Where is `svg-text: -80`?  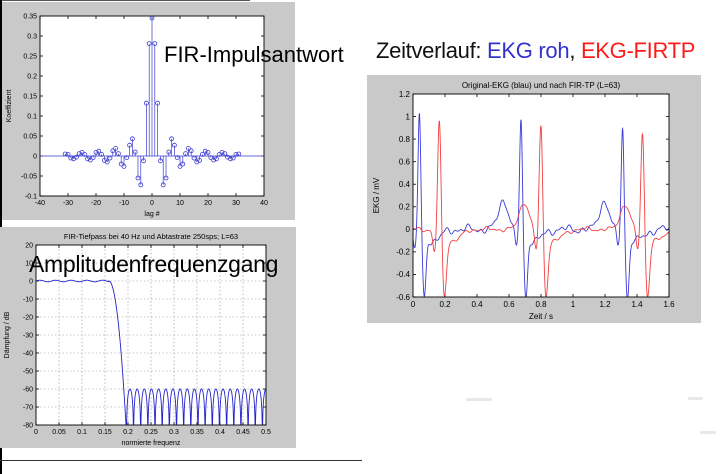 svg-text: -80 is located at coordinates (28, 425).